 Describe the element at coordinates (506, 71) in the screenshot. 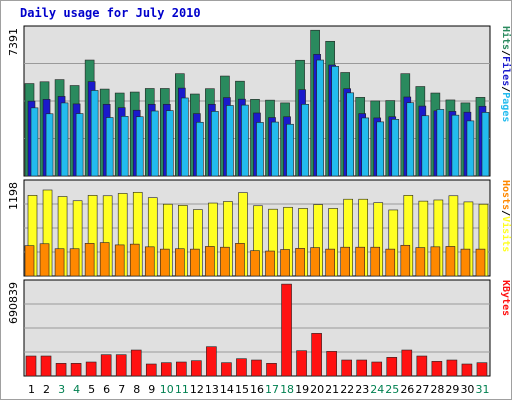

I see `legend-entry-1-3: Files` at that location.